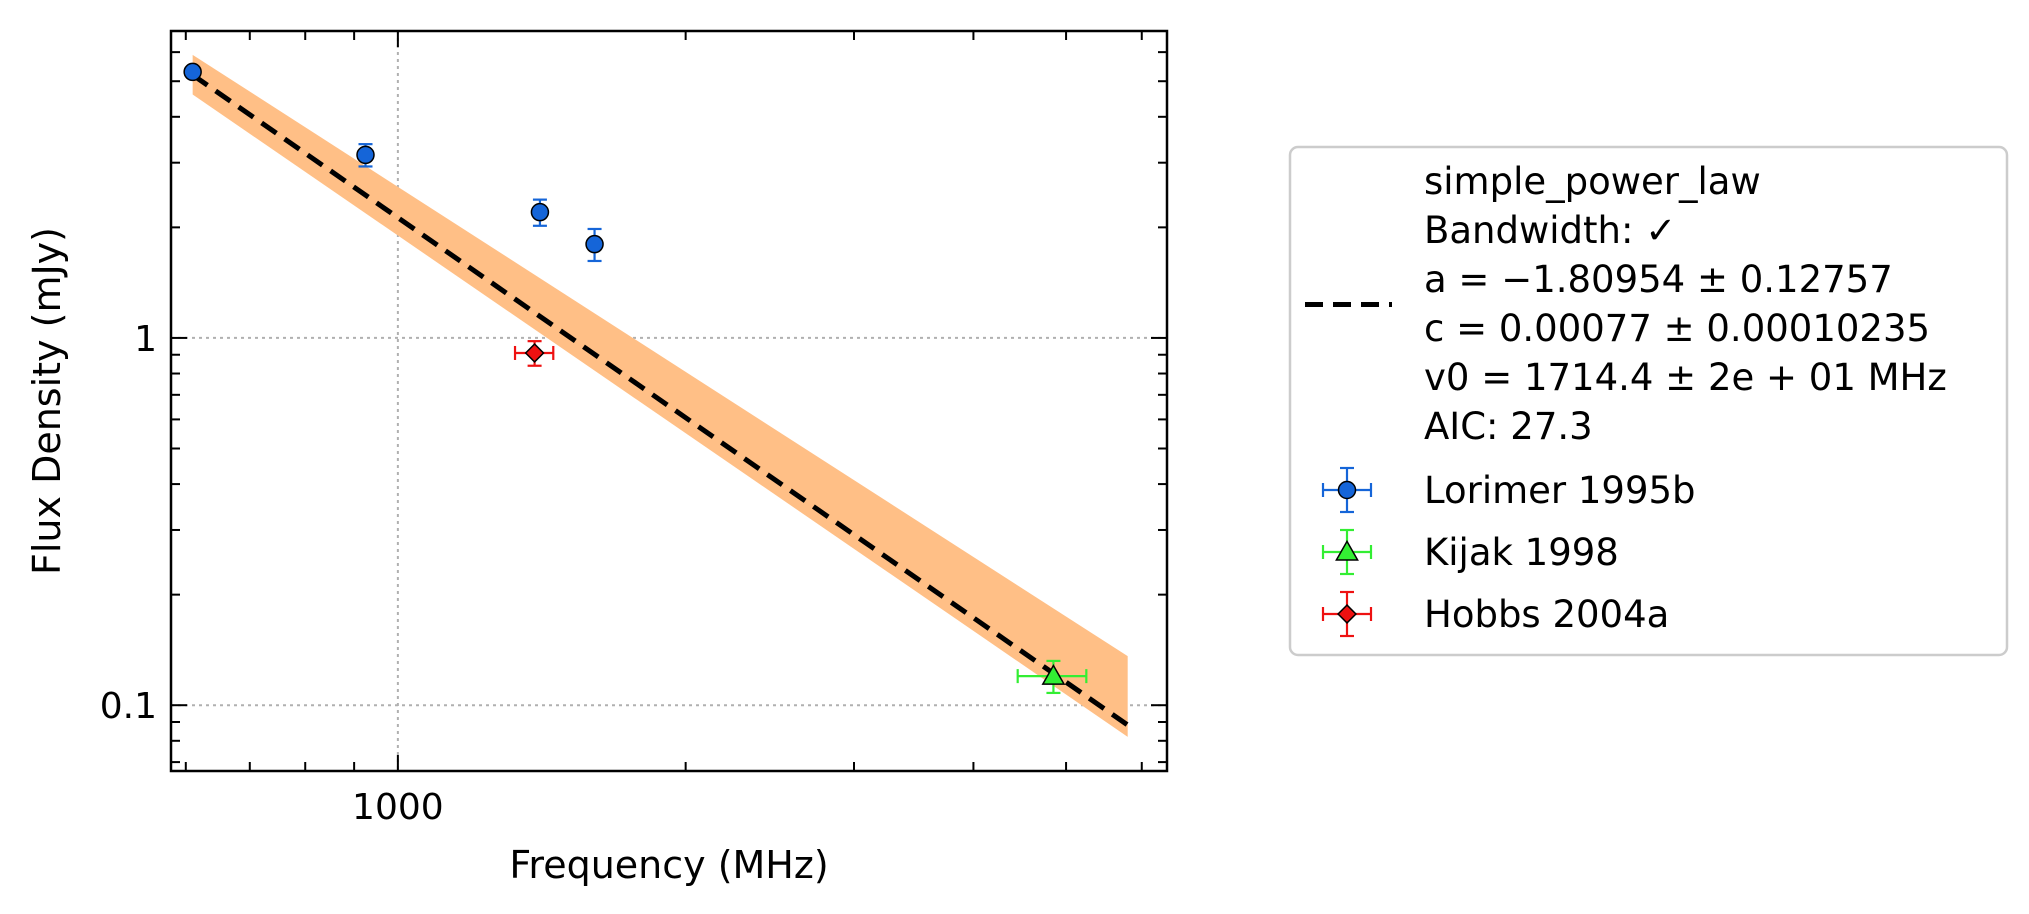 Image resolution: width=2029 pixels, height=914 pixels. What do you see at coordinates (1685, 377) in the screenshot?
I see `legend-fit-text: v0 = 1714.4 ± 2e + 01 MHz` at bounding box center [1685, 377].